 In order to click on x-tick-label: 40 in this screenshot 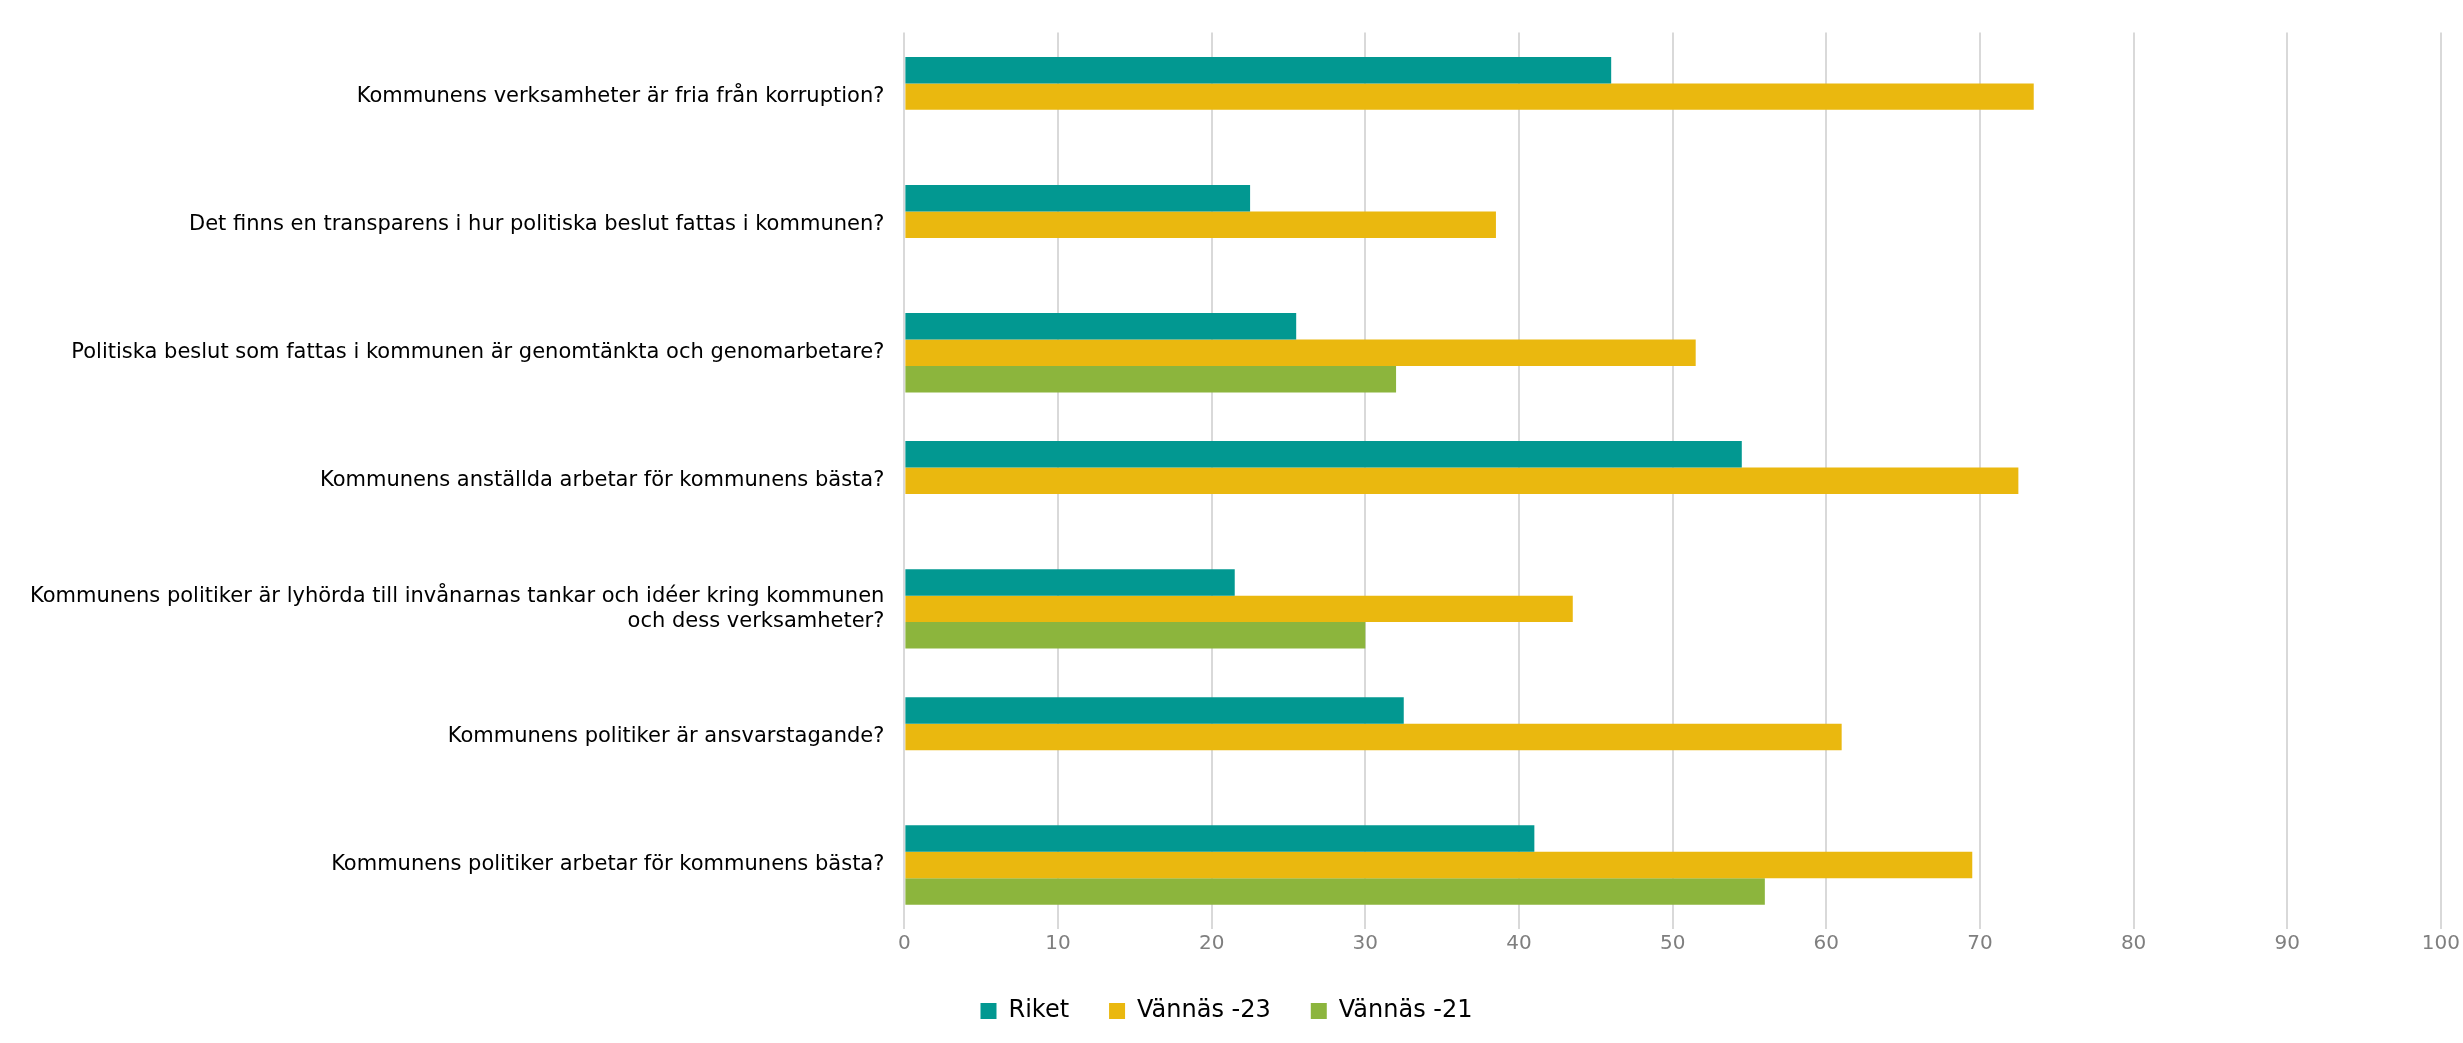, I will do `click(1519, 942)`.